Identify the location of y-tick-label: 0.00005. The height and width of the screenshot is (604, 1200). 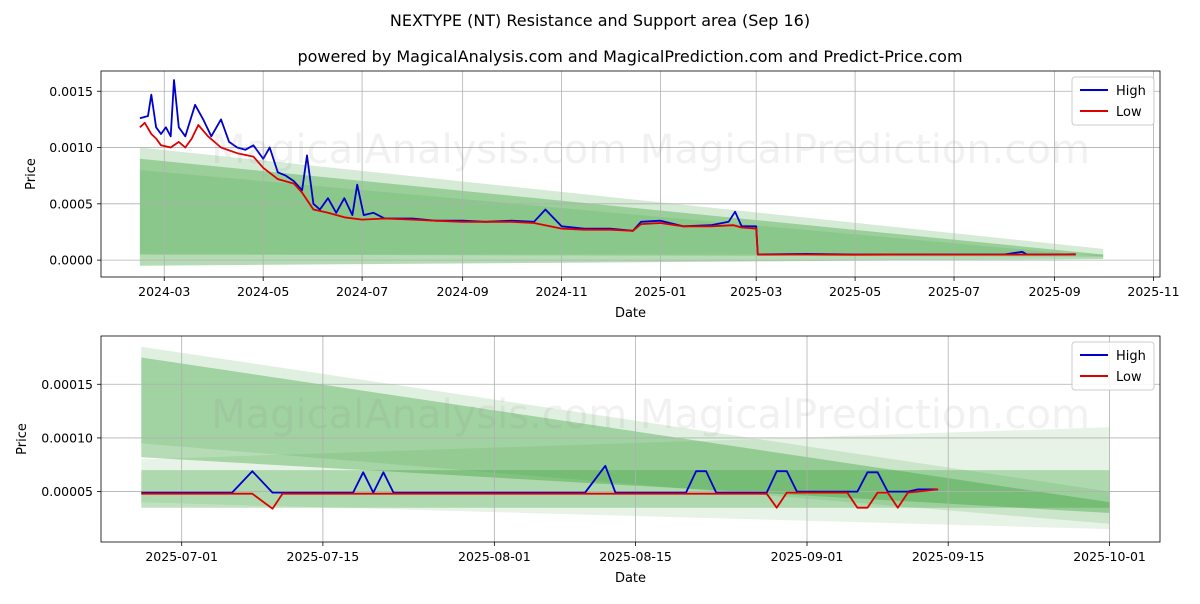
(67, 491).